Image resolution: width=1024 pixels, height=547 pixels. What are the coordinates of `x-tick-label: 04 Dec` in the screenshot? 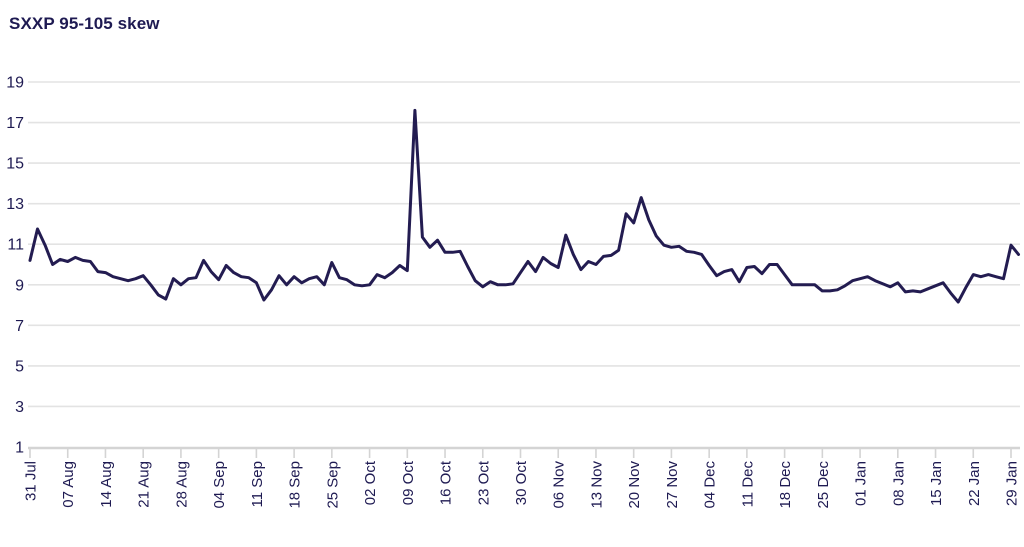 It's located at (710, 485).